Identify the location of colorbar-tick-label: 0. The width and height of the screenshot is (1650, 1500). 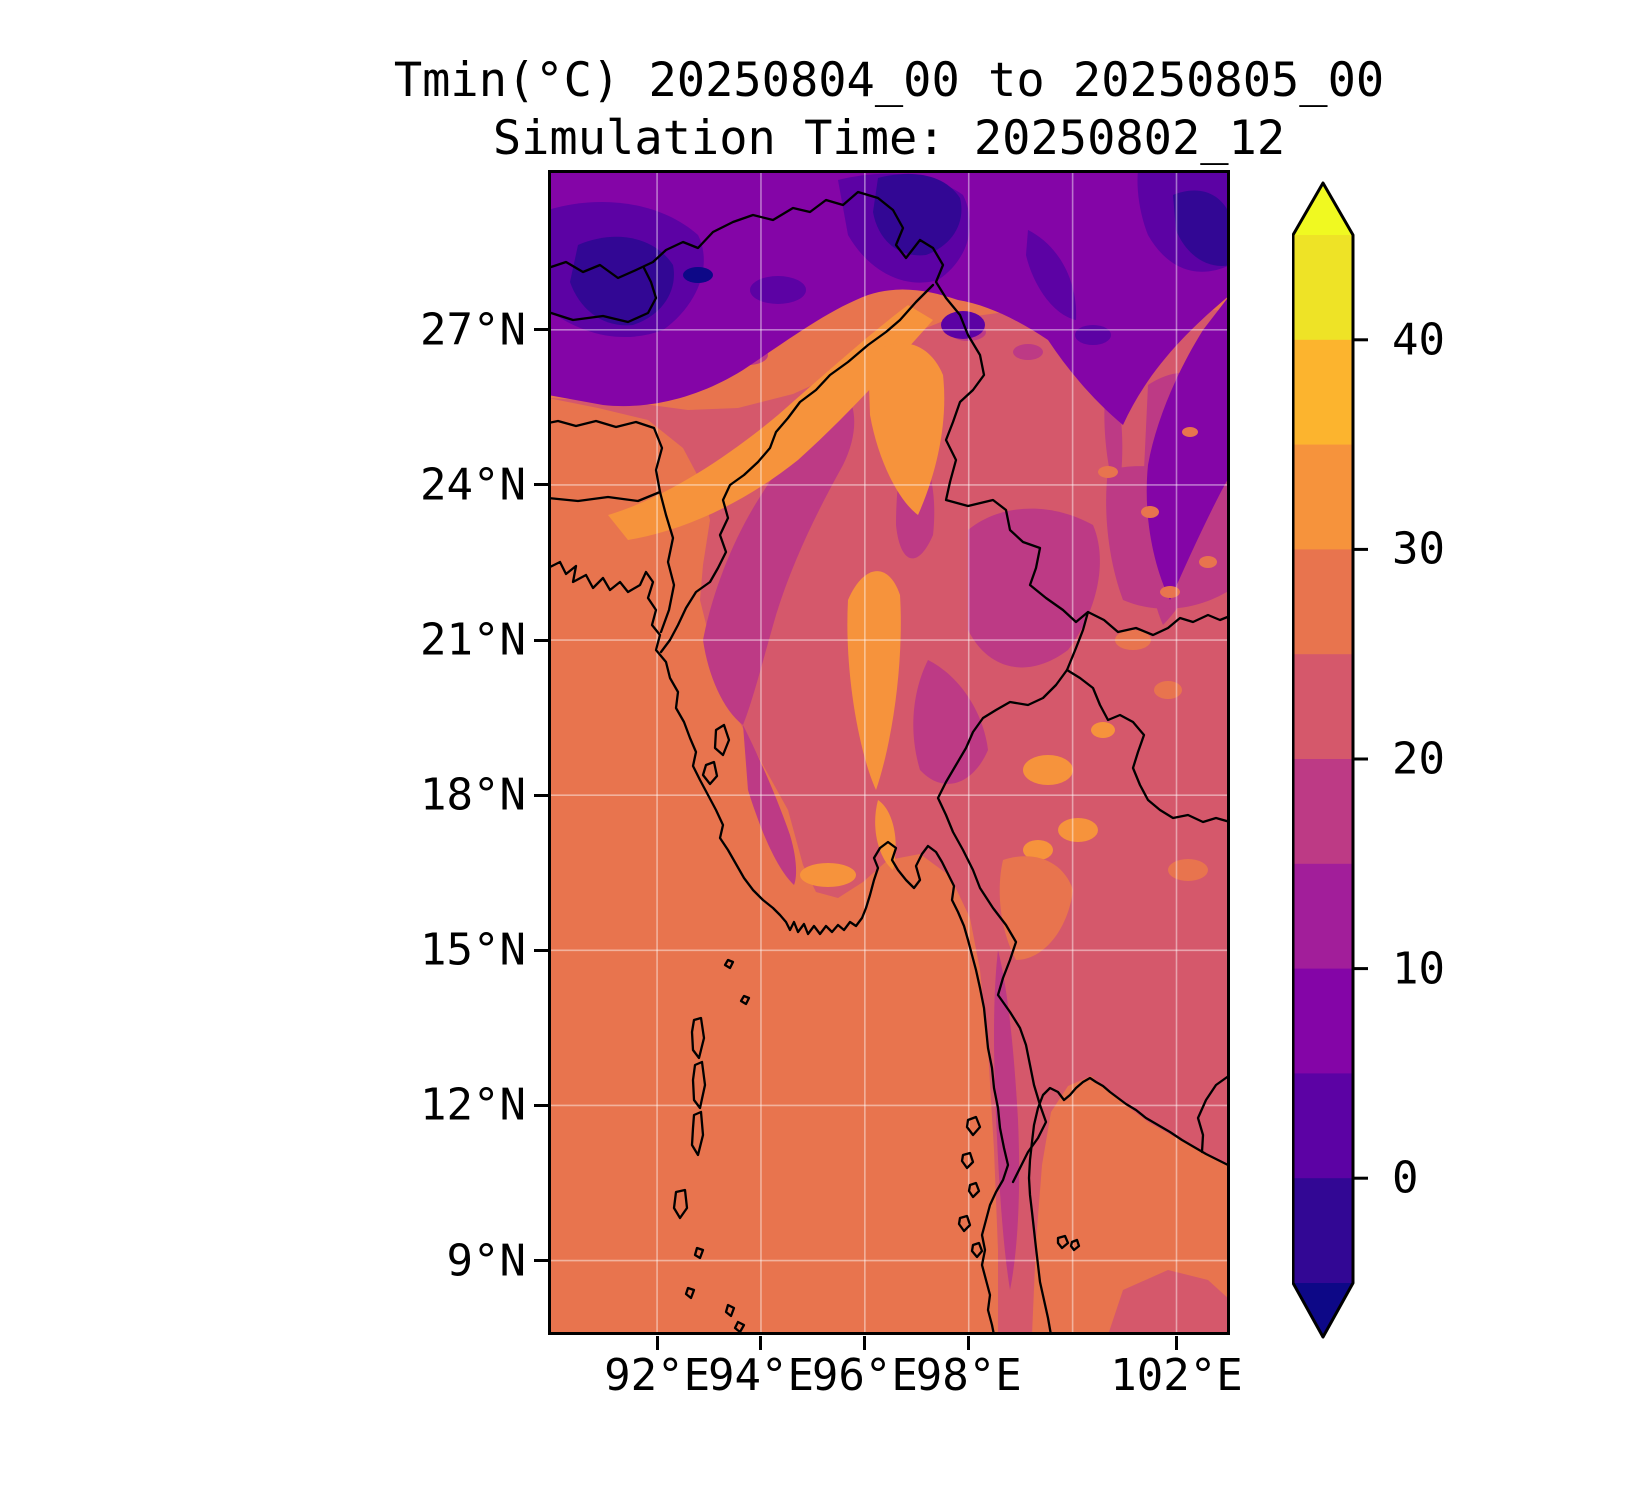
(1405, 1178).